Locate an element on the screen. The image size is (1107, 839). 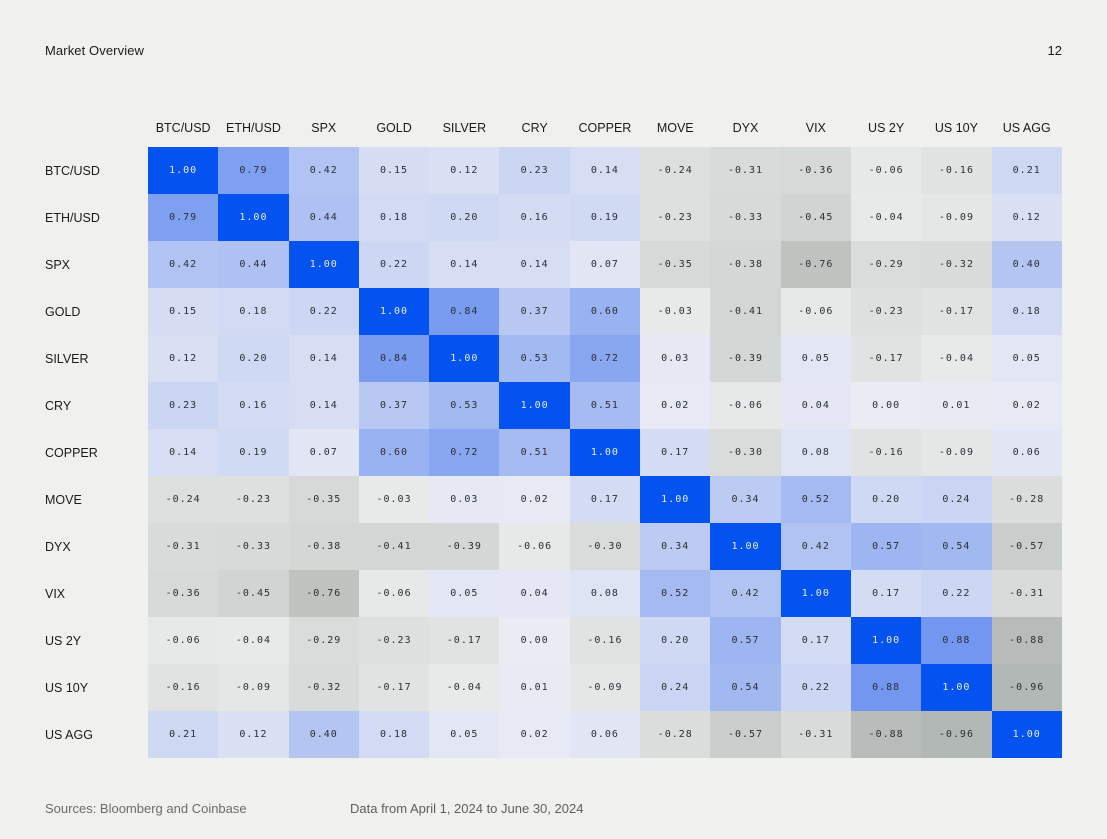
matrix-cell-us-agg-spx: 0.40 is located at coordinates (323, 734).